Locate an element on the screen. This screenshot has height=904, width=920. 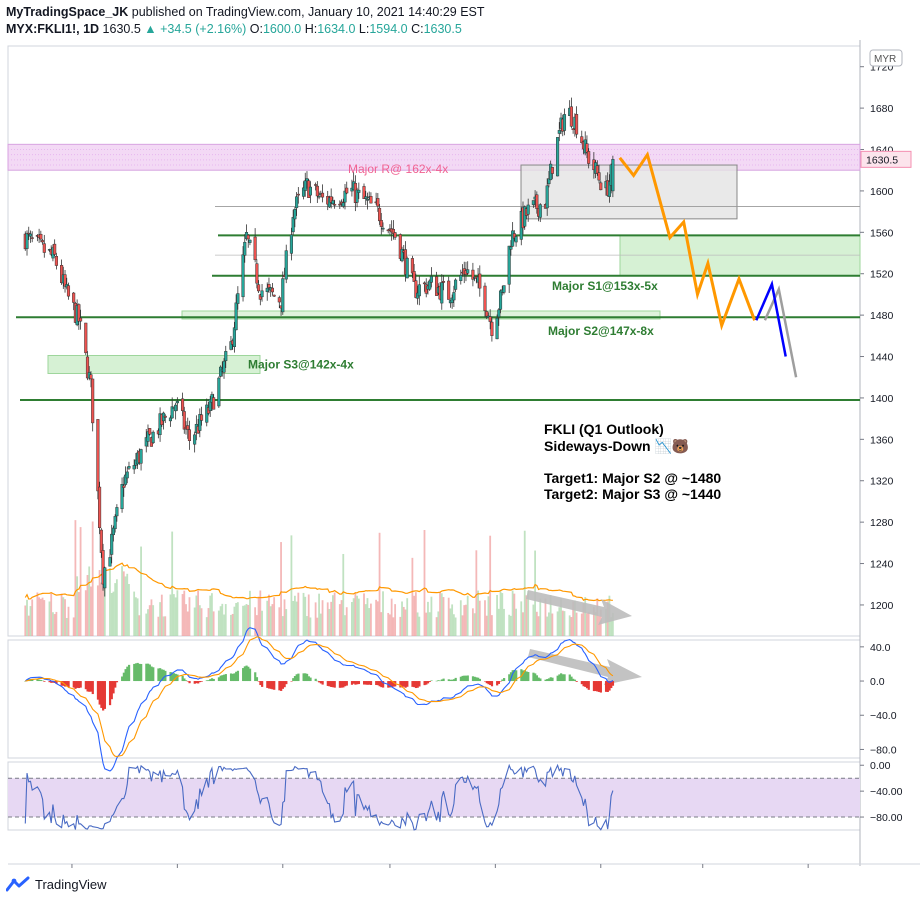
outlook-title: FKLI (Q1 Outlook) is located at coordinates (604, 429).